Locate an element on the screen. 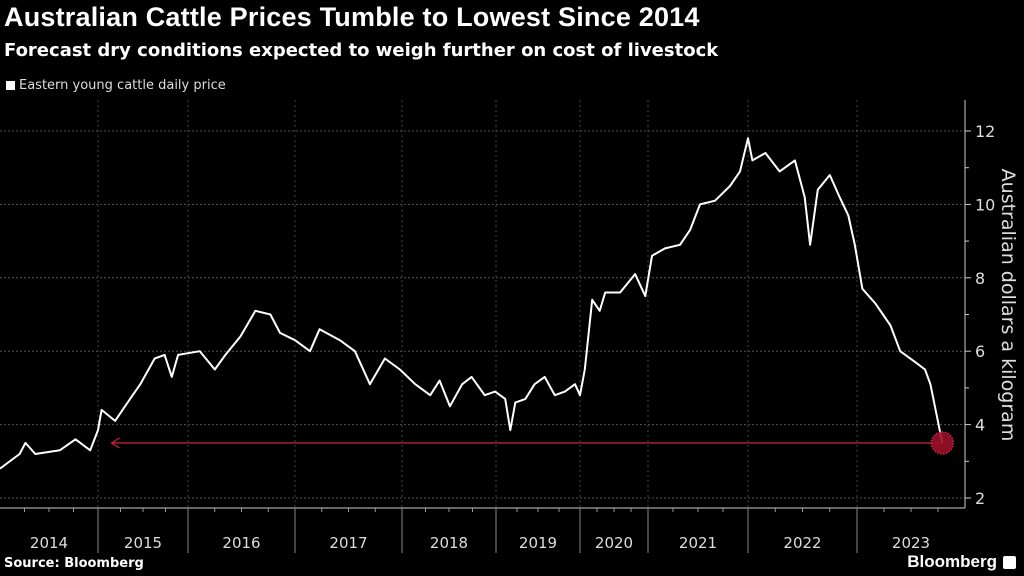  legend: Eastern young cattle daily price is located at coordinates (116, 85).